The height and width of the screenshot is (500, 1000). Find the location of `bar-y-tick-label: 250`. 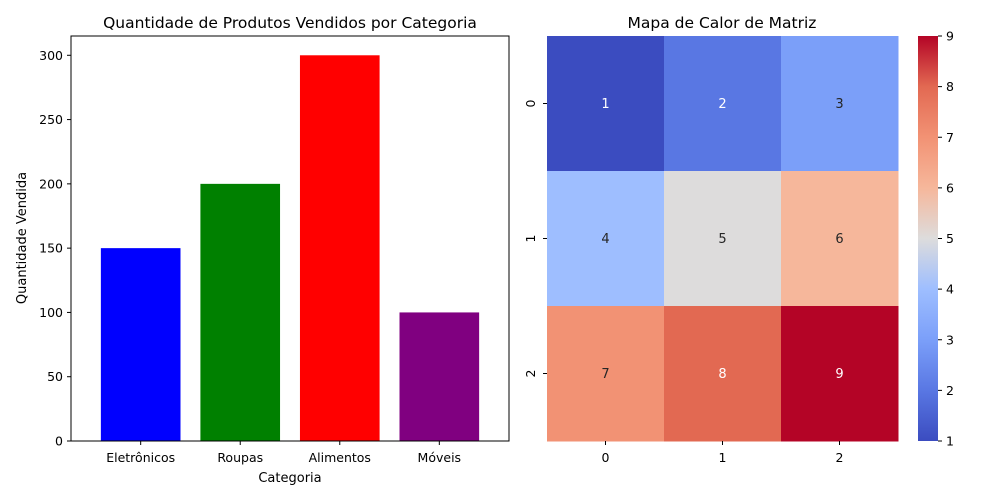

bar-y-tick-label: 250 is located at coordinates (51, 119).